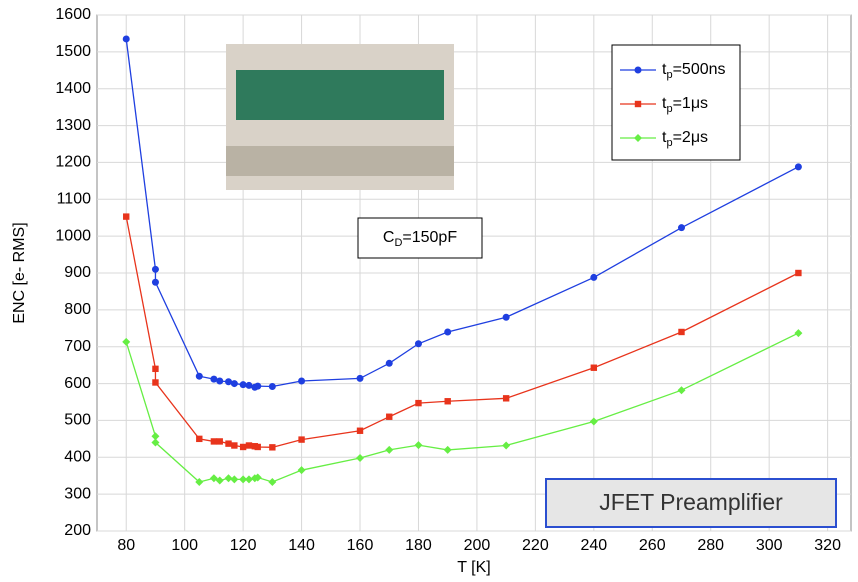 The image size is (858, 582). I want to click on y-tick-label: 400, so click(77, 457).